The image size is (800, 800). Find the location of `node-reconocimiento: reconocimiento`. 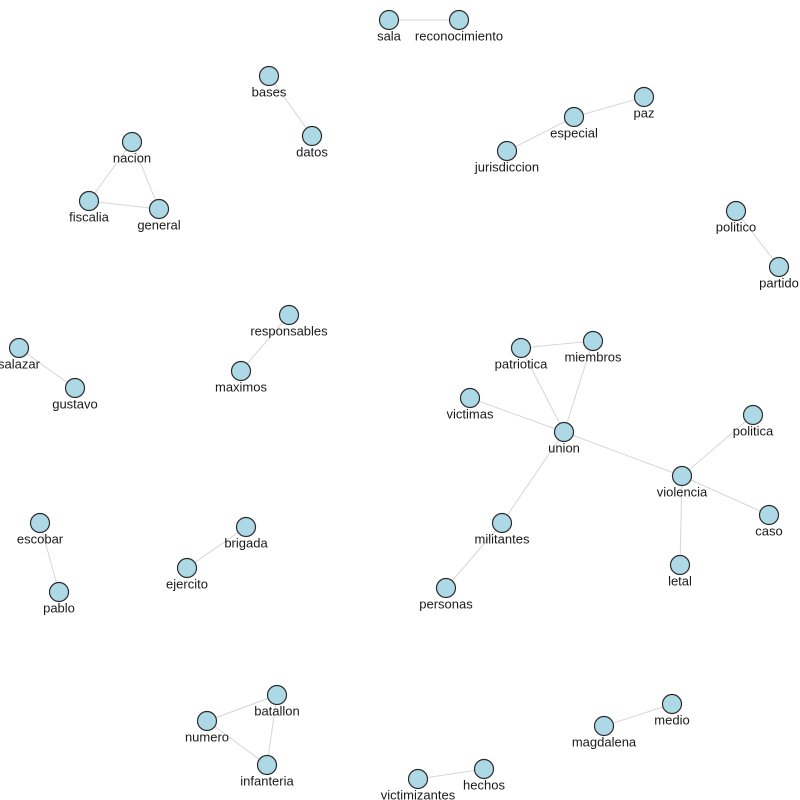

node-reconocimiento: reconocimiento is located at coordinates (459, 27).